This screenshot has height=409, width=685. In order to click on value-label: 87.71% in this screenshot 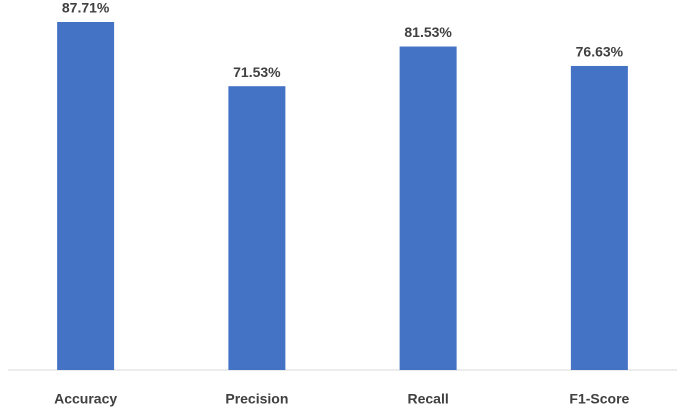, I will do `click(86, 8)`.